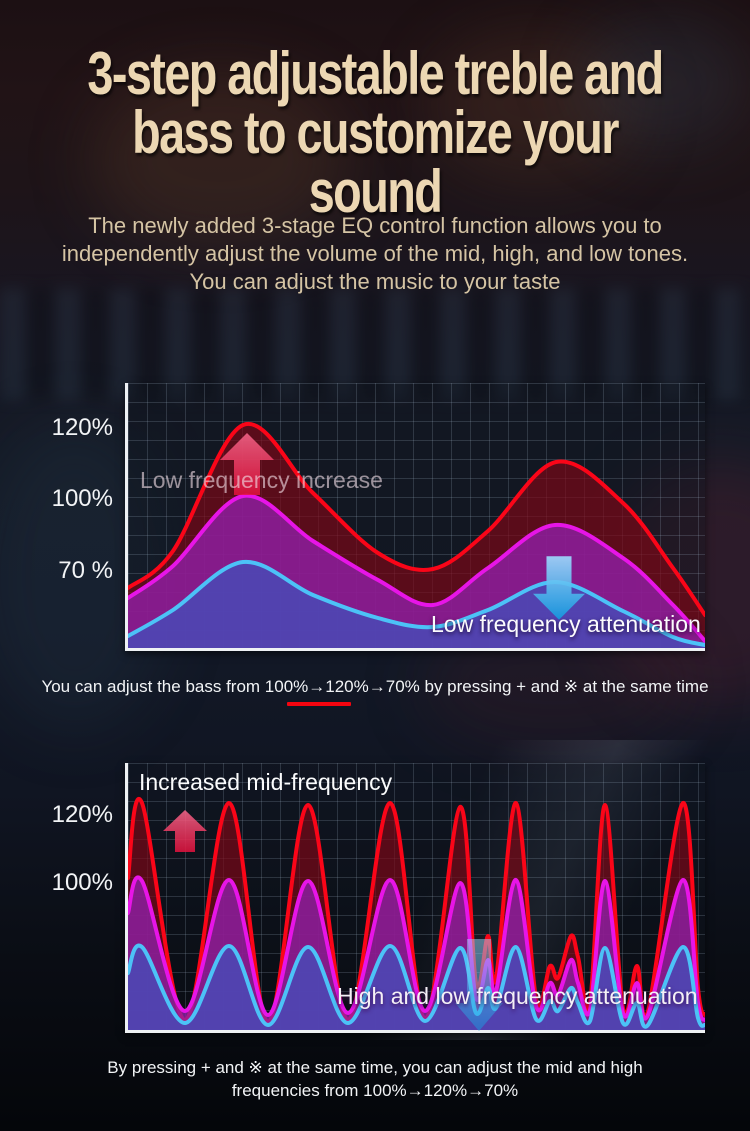 This screenshot has height=1131, width=750. What do you see at coordinates (566, 624) in the screenshot?
I see `label-low-frequency-attenuation: Low frequency attenuation` at bounding box center [566, 624].